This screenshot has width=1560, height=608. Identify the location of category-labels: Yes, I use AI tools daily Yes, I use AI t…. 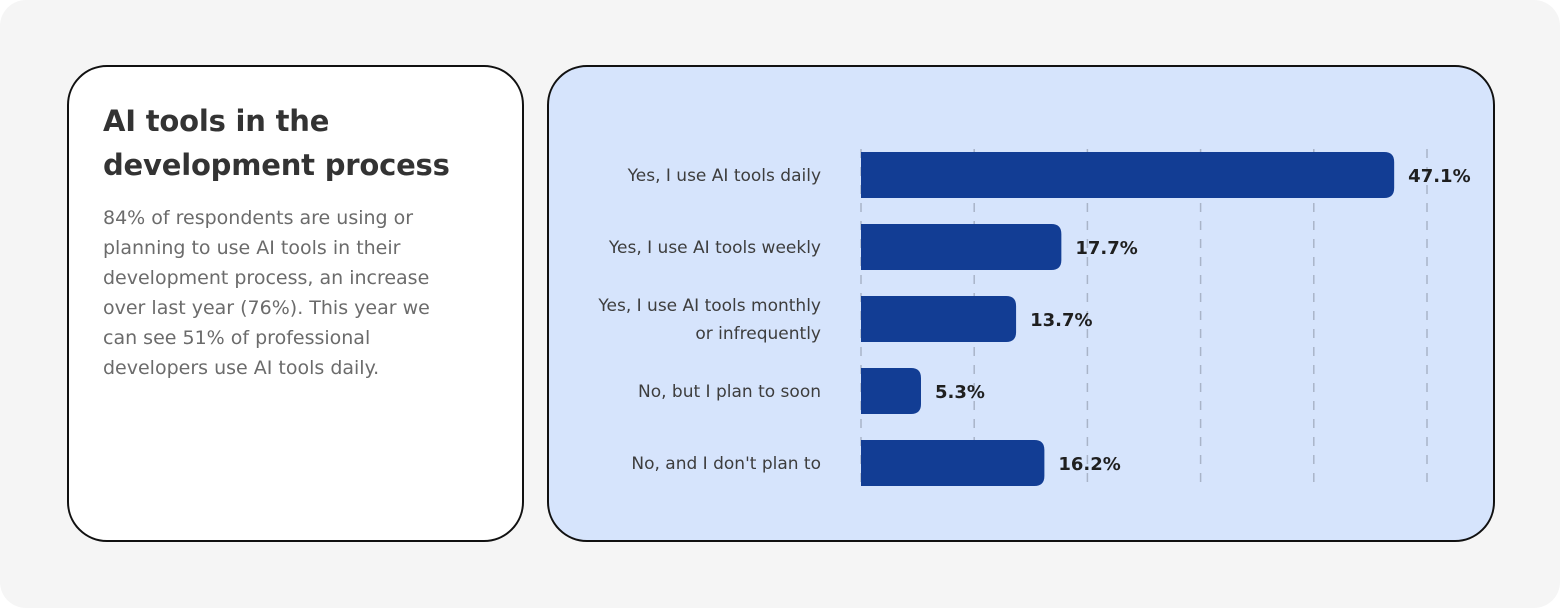
(709, 320).